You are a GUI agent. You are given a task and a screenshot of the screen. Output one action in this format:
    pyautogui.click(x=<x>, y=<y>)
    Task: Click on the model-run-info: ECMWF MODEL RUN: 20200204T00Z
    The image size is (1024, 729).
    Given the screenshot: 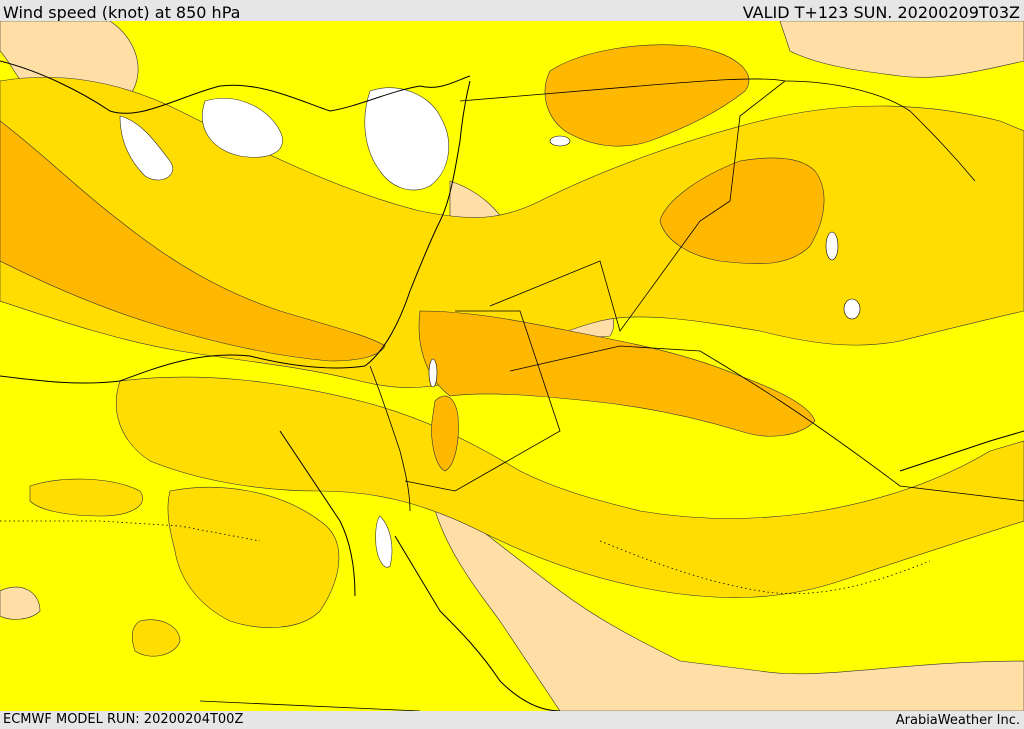 What is the action you would take?
    pyautogui.click(x=123, y=719)
    